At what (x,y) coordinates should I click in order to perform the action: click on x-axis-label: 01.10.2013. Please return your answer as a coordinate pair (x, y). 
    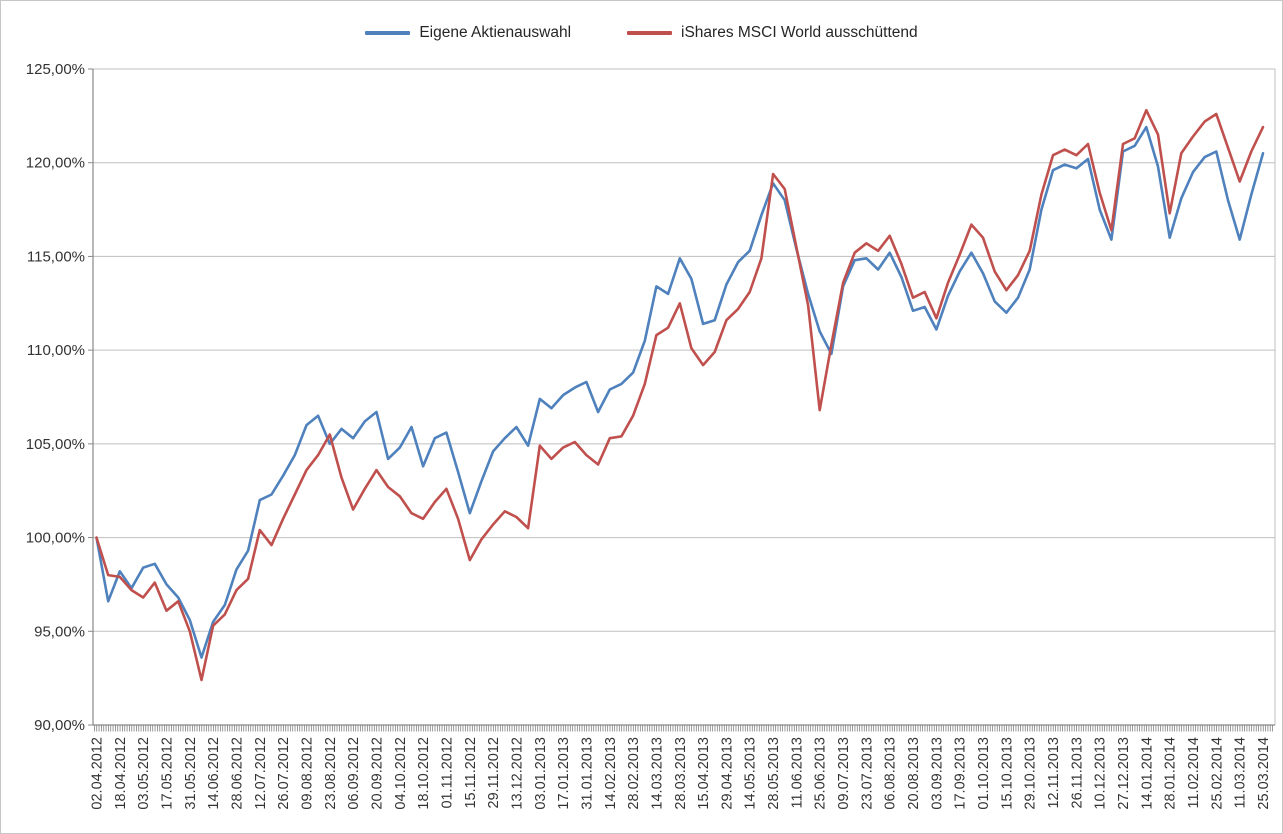
    Looking at the image, I should click on (984, 773).